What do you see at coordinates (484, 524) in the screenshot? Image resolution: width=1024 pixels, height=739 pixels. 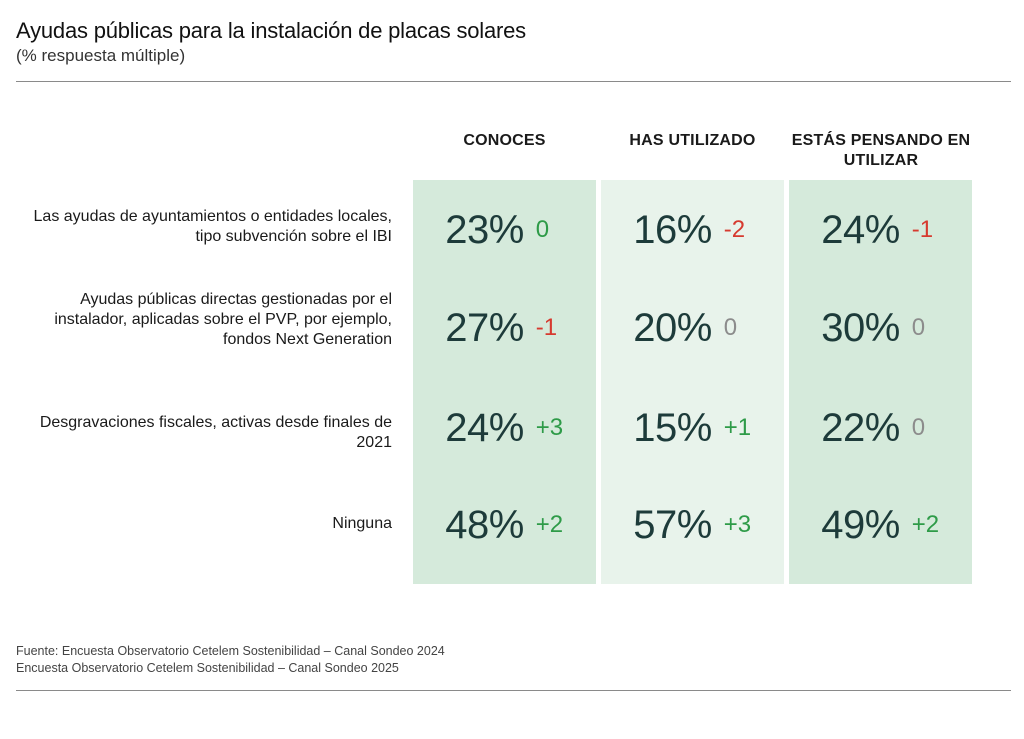 I see `percentage-value: 48%` at bounding box center [484, 524].